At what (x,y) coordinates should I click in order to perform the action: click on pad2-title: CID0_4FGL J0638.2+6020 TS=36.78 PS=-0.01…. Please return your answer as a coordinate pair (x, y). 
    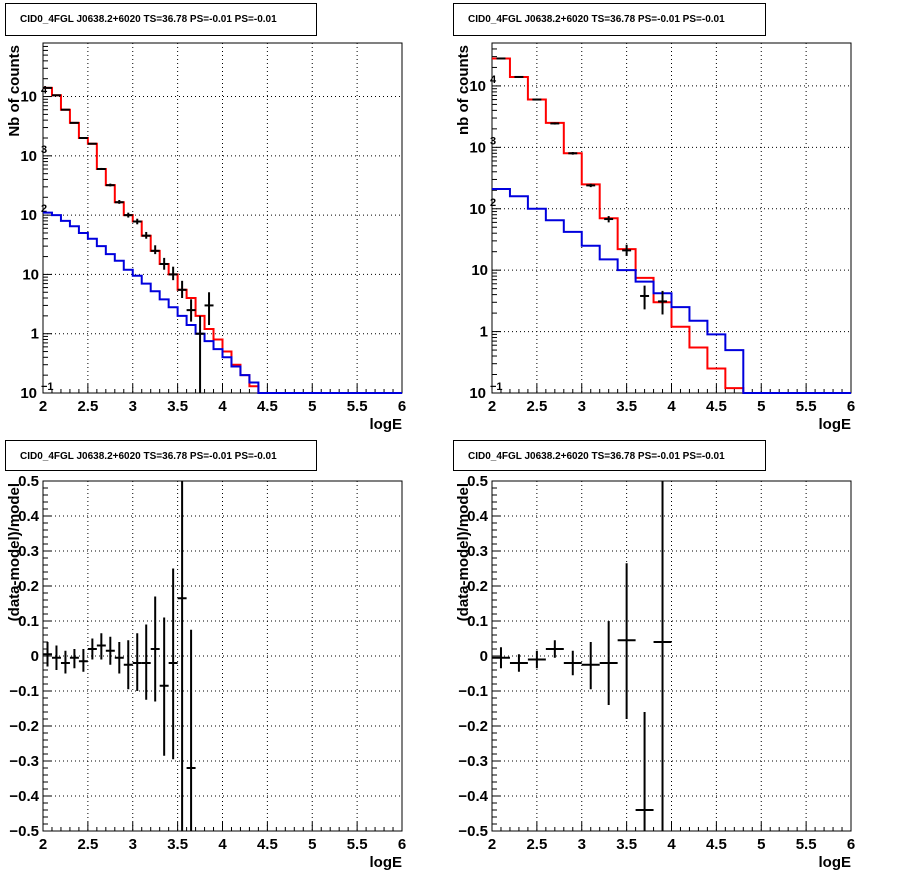
    Looking at the image, I should click on (609, 19).